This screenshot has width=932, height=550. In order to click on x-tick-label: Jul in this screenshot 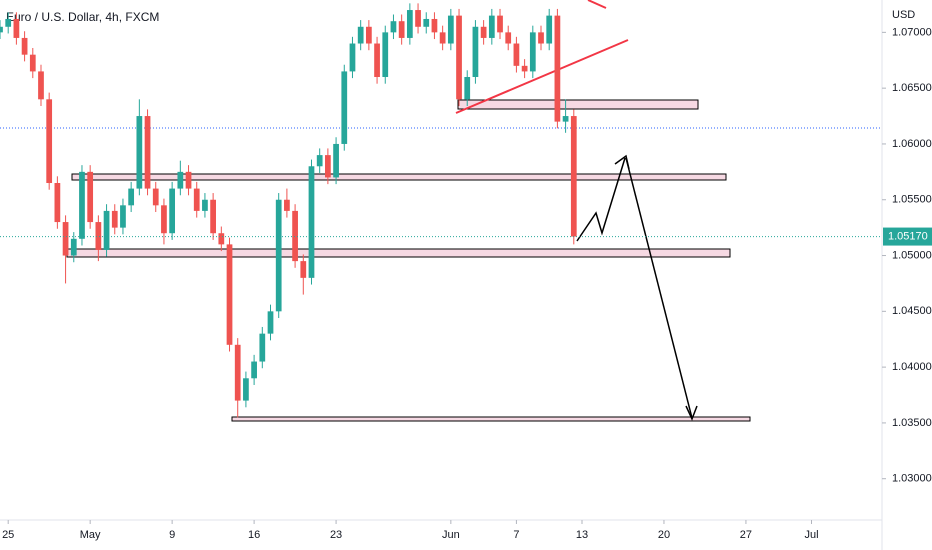, I will do `click(811, 535)`.